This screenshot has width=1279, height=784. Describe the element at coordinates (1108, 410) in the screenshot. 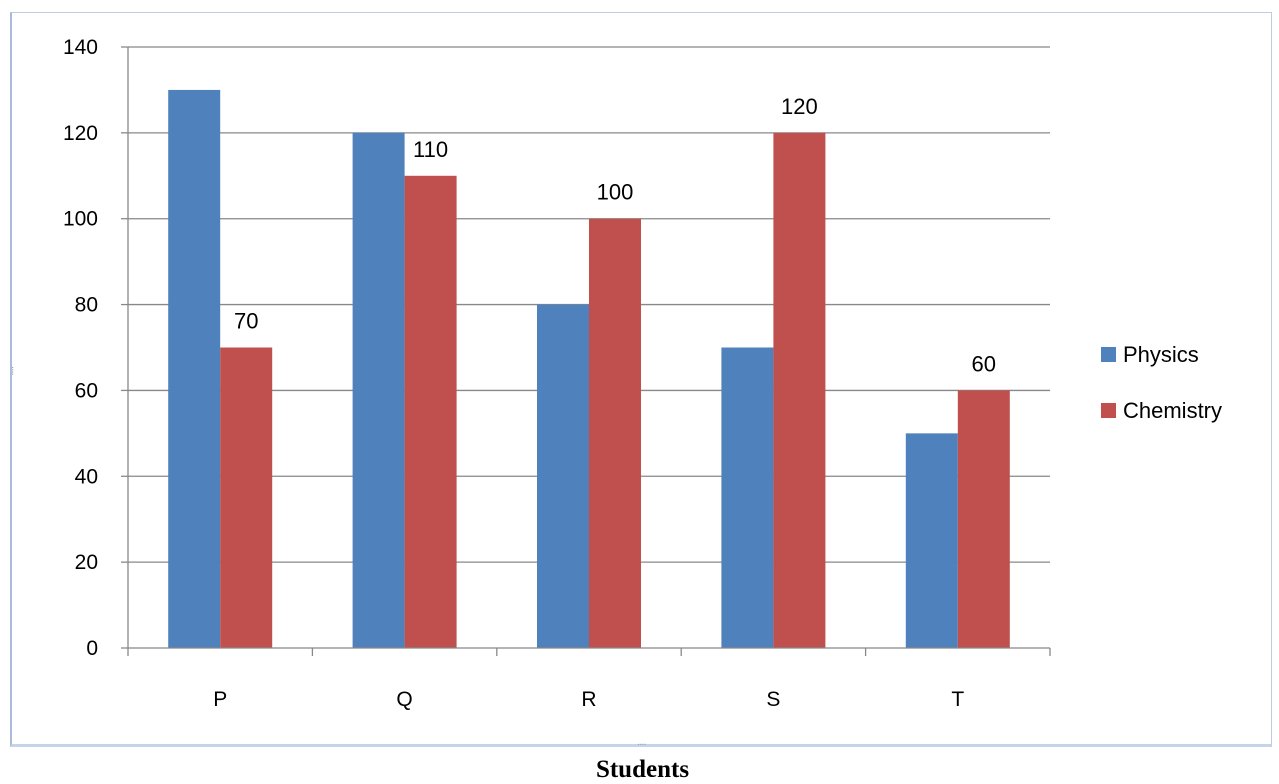

I see `legend-swatch-chemistry` at that location.